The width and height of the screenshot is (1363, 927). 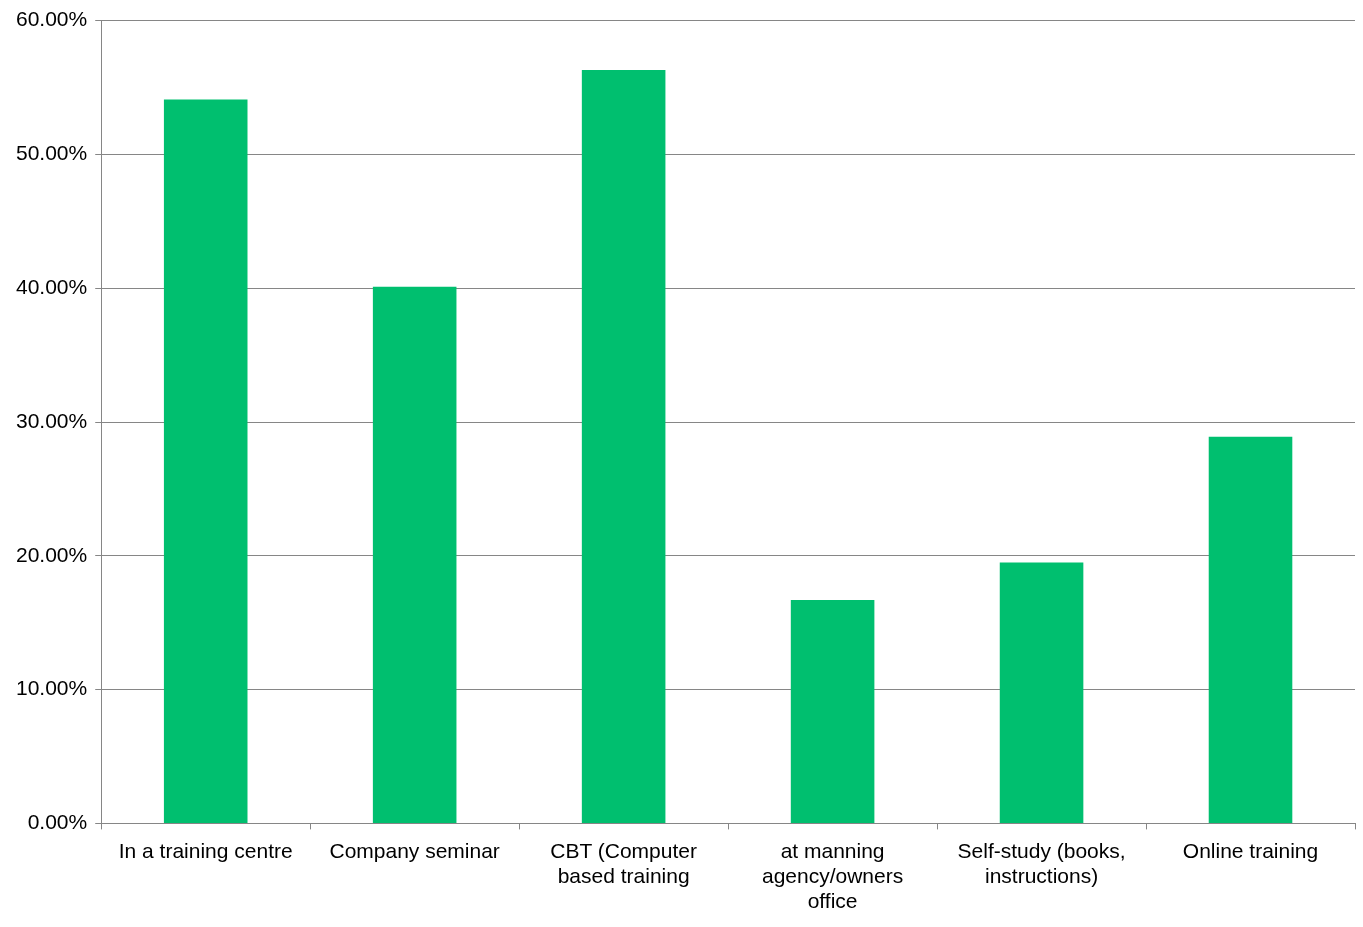 What do you see at coordinates (51, 286) in the screenshot?
I see `y-tick-label: 40.00%` at bounding box center [51, 286].